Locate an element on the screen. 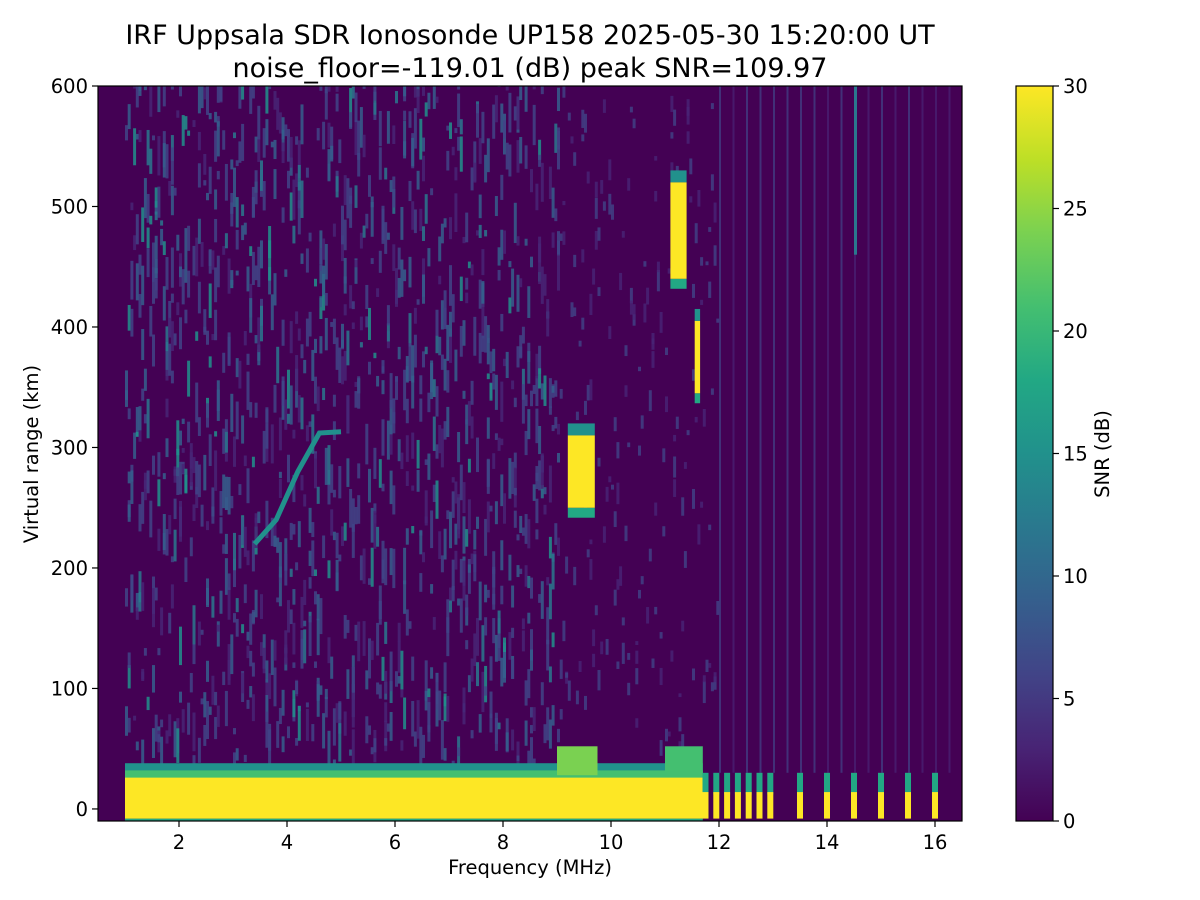 Image resolution: width=1200 pixels, height=900 pixels. x-tick-label: 14 is located at coordinates (827, 842).